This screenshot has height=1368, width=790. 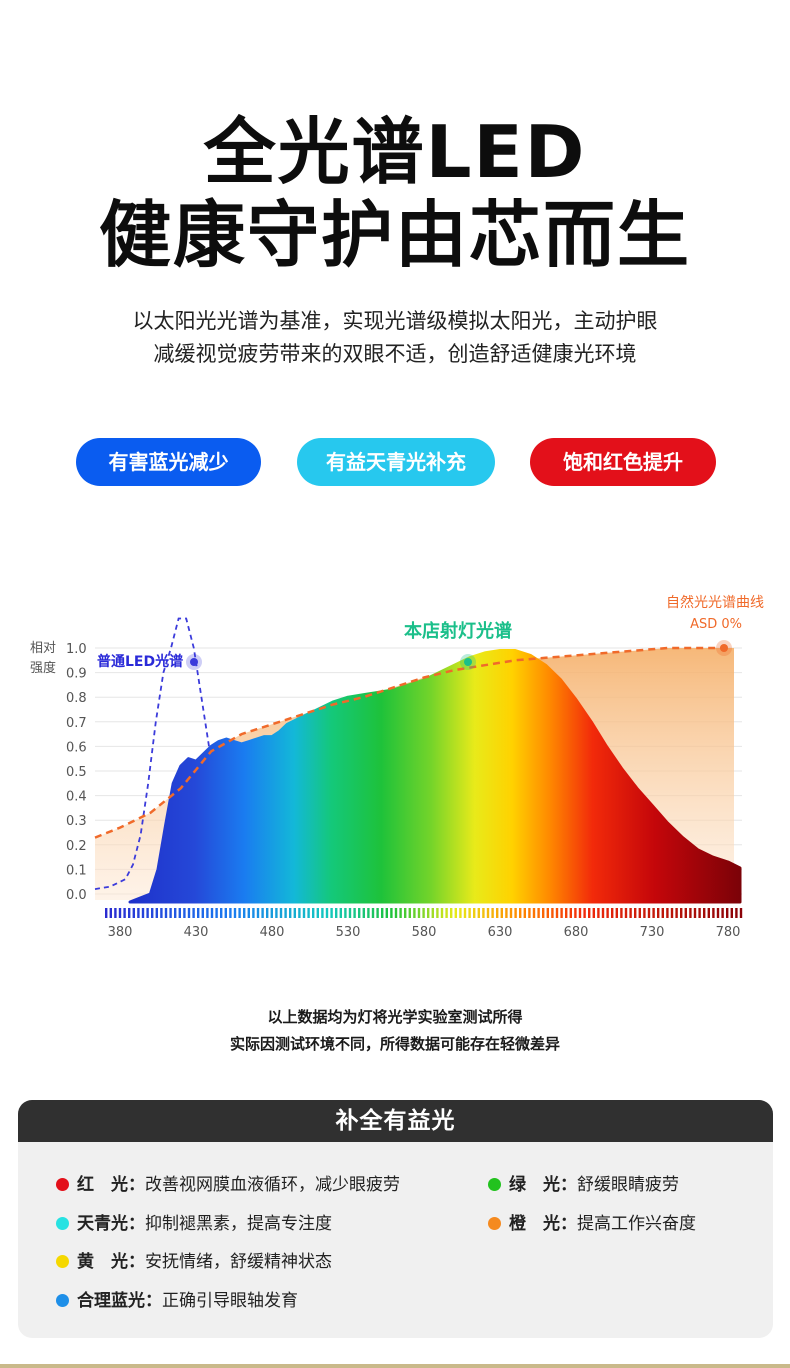 I want to click on wavelength-color-ticks, so click(x=424, y=913).